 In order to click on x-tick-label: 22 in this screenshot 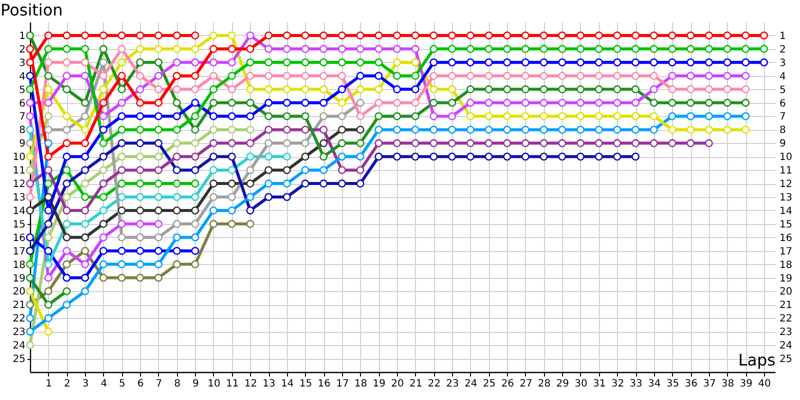, I will do `click(434, 384)`.